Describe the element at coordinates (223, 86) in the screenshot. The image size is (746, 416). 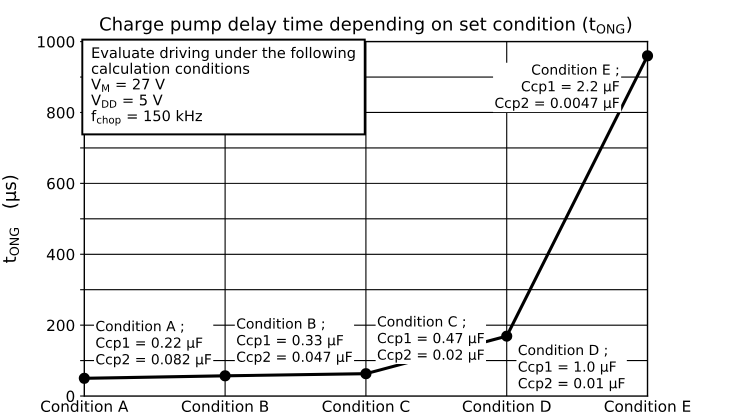
I see `text: Evaluate driving under the following calculation conditions V$_{M}$ = 27 V V$_{DD}$ = 5 V f$_{chop}$ = 150 kHz` at that location.